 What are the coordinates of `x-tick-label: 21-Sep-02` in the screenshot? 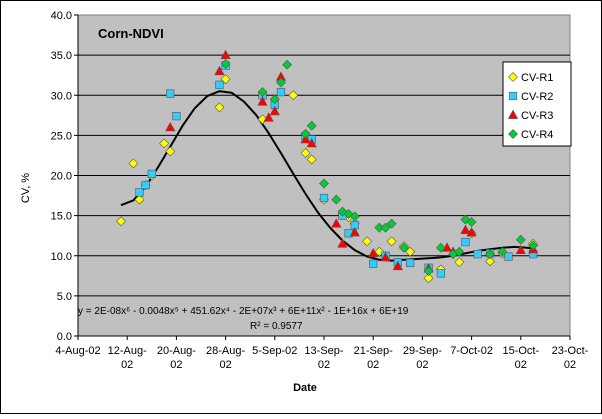 It's located at (373, 358).